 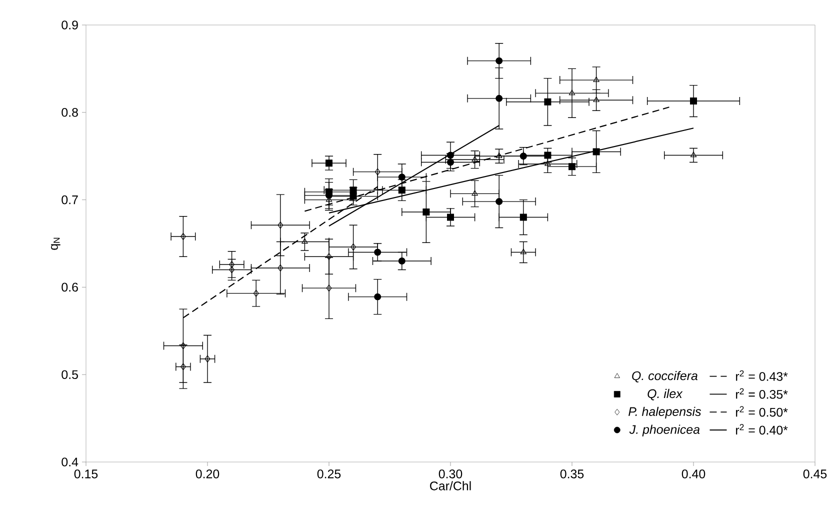 I want to click on x-tick-label: 0.25, so click(x=329, y=474).